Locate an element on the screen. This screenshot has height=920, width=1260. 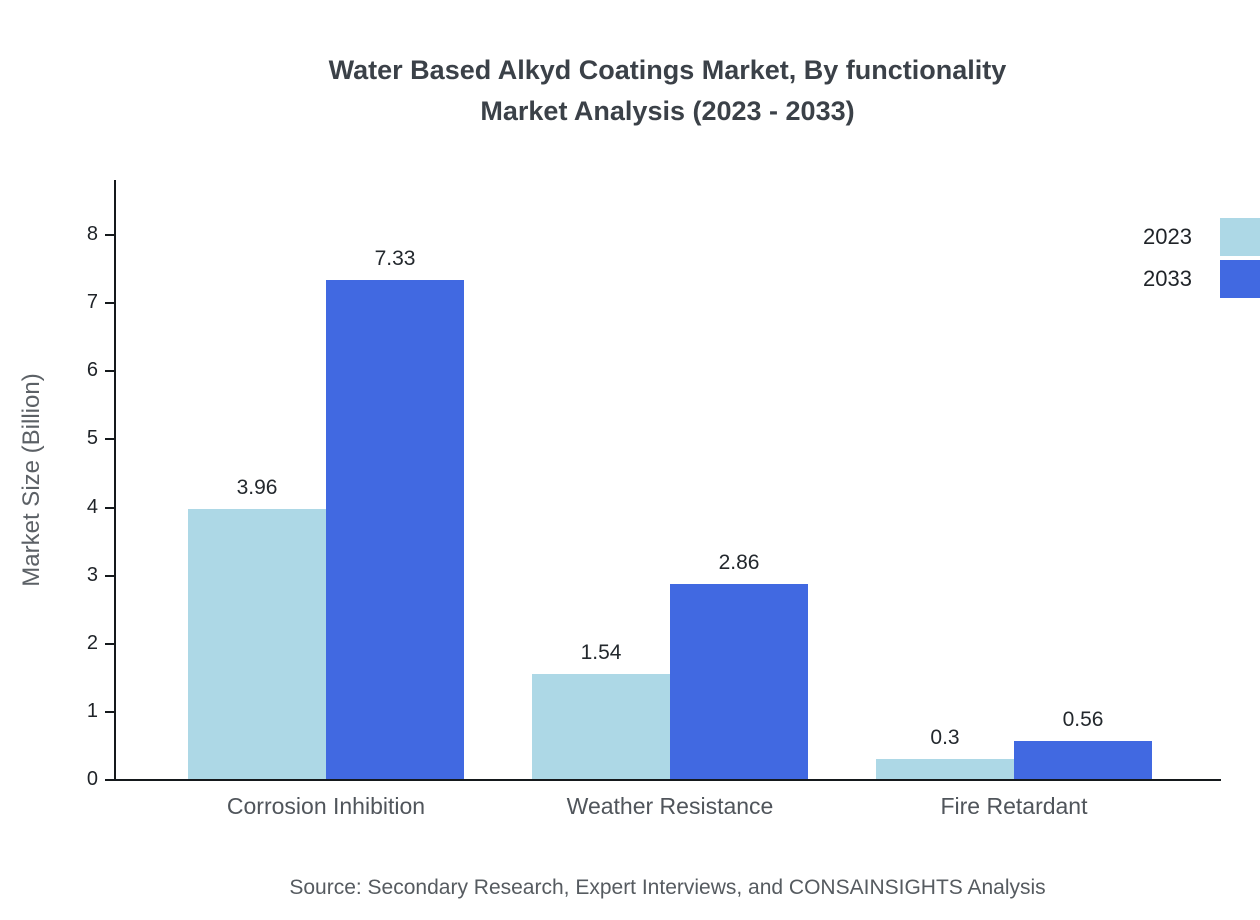
y-tick-label: 8 is located at coordinates (92, 234).